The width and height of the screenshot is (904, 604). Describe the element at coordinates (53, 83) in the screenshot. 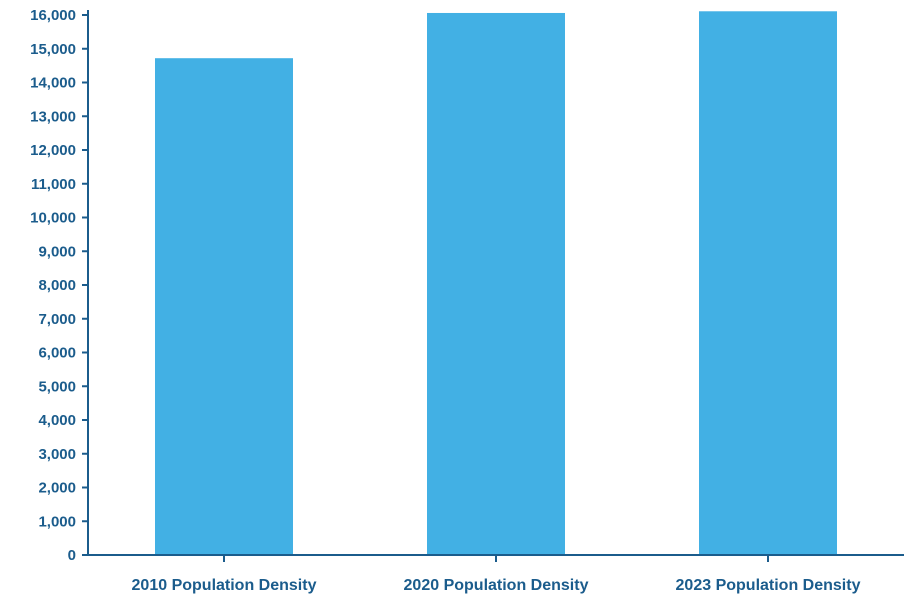

I see `y-tick-label: 14,000` at that location.